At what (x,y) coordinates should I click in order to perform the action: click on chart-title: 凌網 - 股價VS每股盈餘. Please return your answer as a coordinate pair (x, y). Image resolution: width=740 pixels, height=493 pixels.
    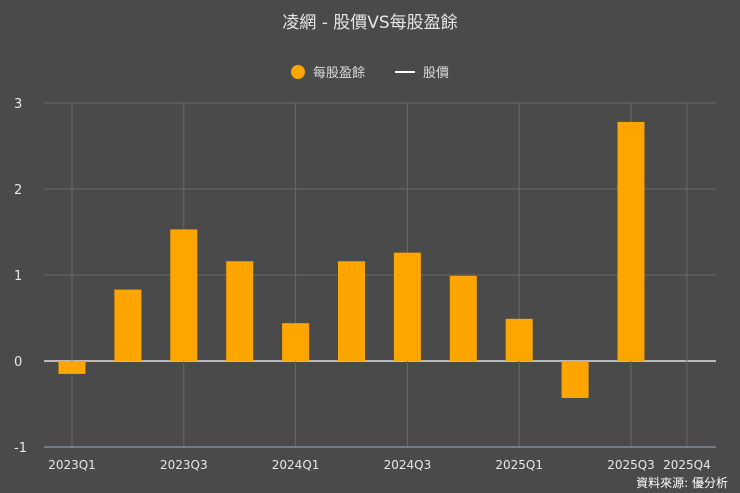
    Looking at the image, I should click on (370, 23).